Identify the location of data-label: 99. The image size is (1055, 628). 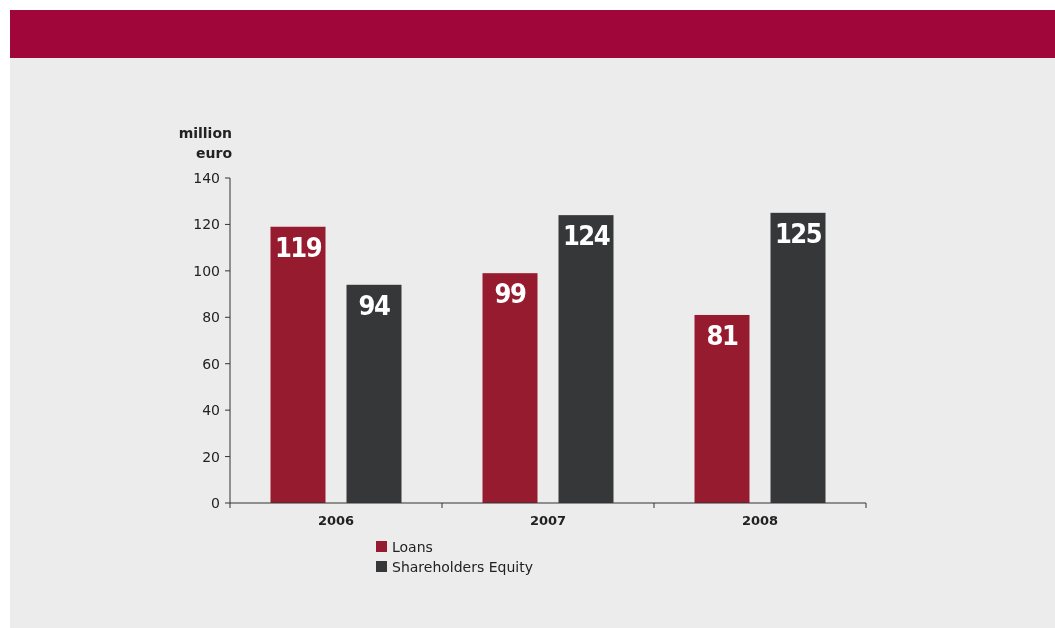
(510, 294).